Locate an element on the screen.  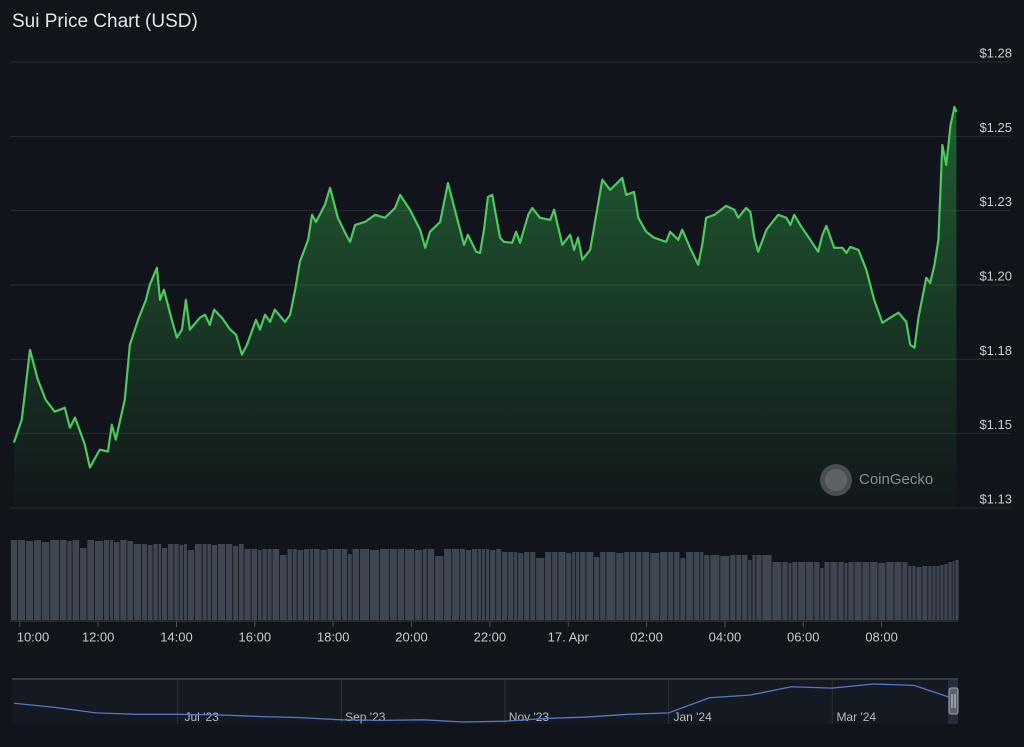
navigator-handle is located at coordinates (953, 702).